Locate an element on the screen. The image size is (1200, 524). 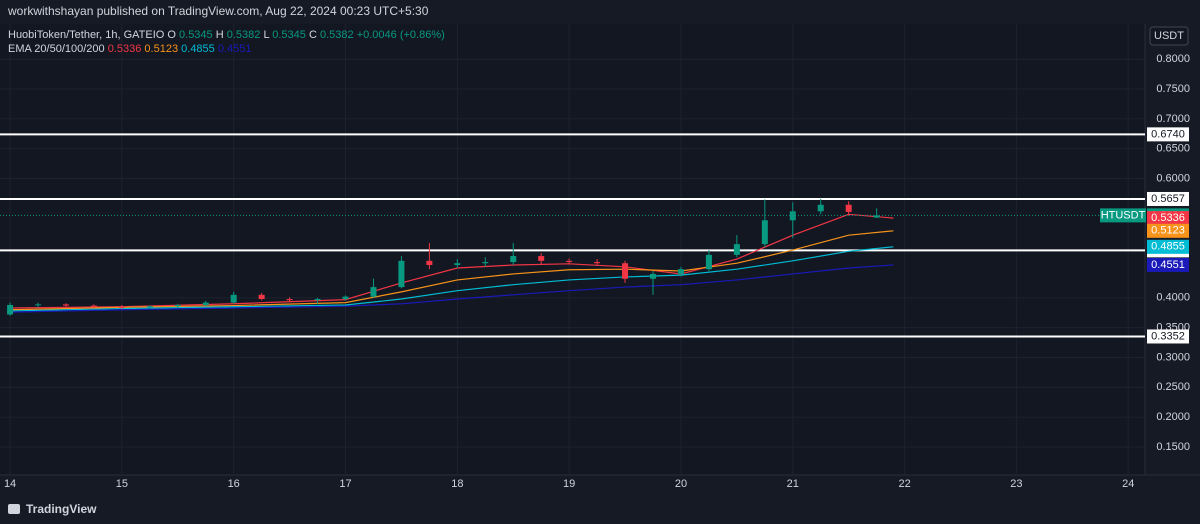
change: +0.0046 (+0.86%) is located at coordinates (401, 35).